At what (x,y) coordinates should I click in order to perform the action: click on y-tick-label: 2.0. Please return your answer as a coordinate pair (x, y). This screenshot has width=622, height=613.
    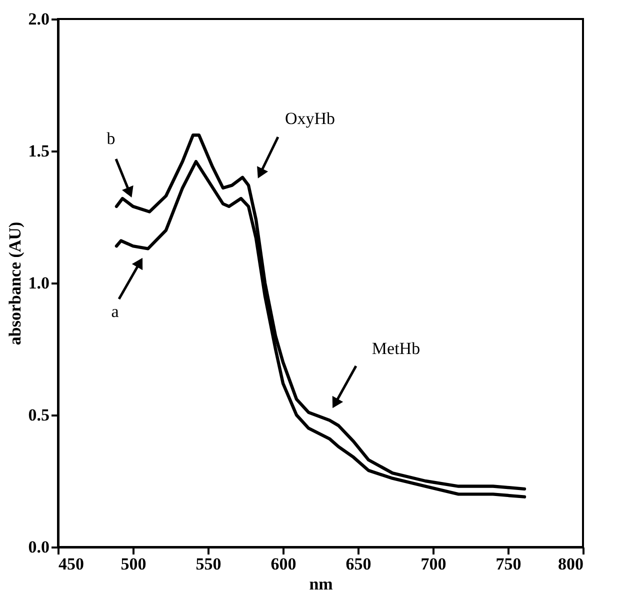
    Looking at the image, I should click on (39, 19).